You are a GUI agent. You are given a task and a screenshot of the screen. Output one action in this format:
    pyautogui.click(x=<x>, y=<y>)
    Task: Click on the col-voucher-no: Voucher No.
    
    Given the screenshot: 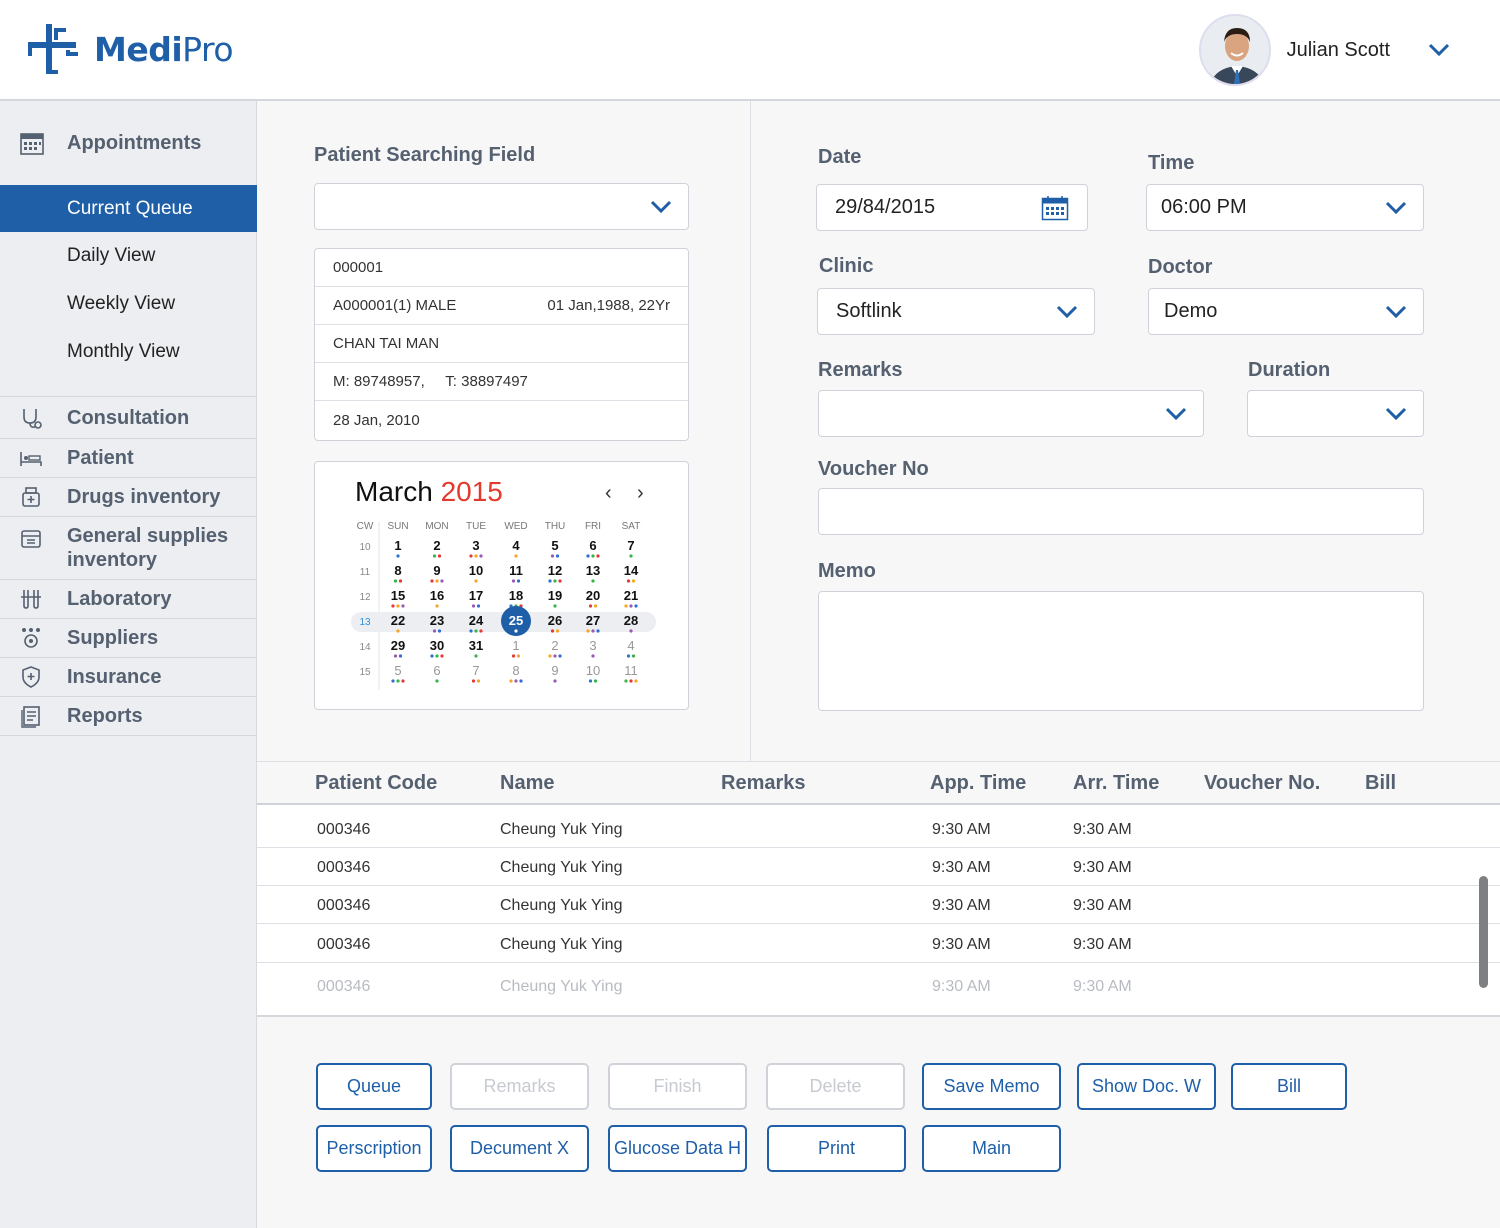 What is the action you would take?
    pyautogui.click(x=1262, y=783)
    